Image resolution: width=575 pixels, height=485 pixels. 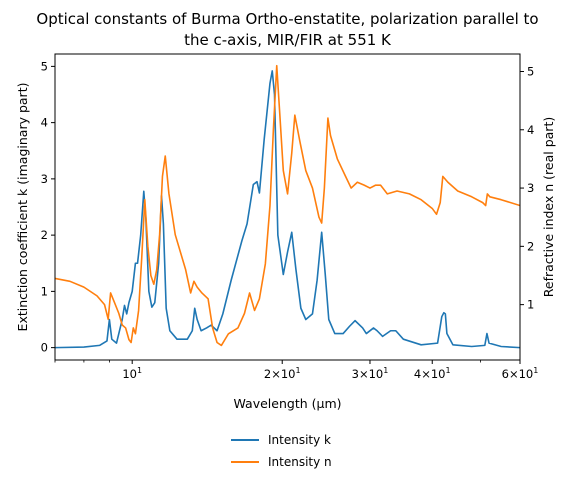 I want to click on x-tick-label: 2×101, so click(x=282, y=373).